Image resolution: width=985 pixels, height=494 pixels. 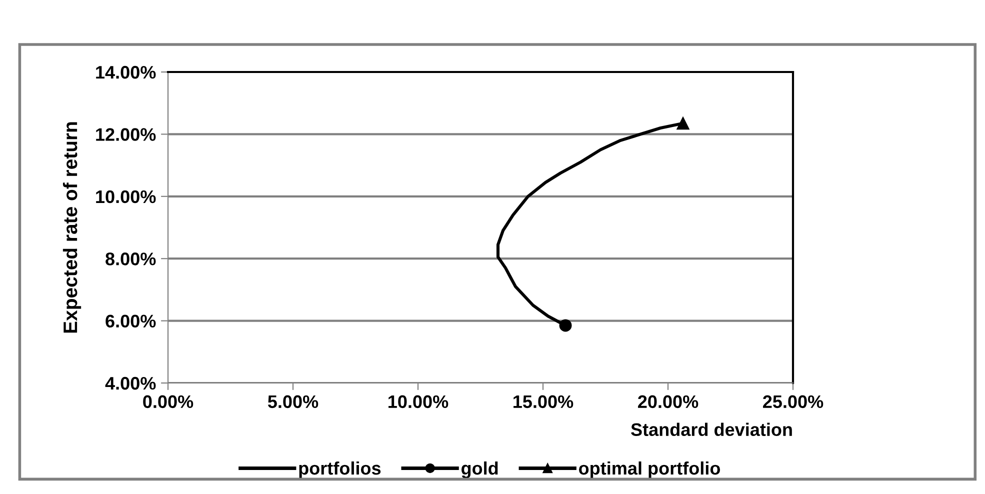 I want to click on y-tick-label: 4.00%, so click(x=130, y=383).